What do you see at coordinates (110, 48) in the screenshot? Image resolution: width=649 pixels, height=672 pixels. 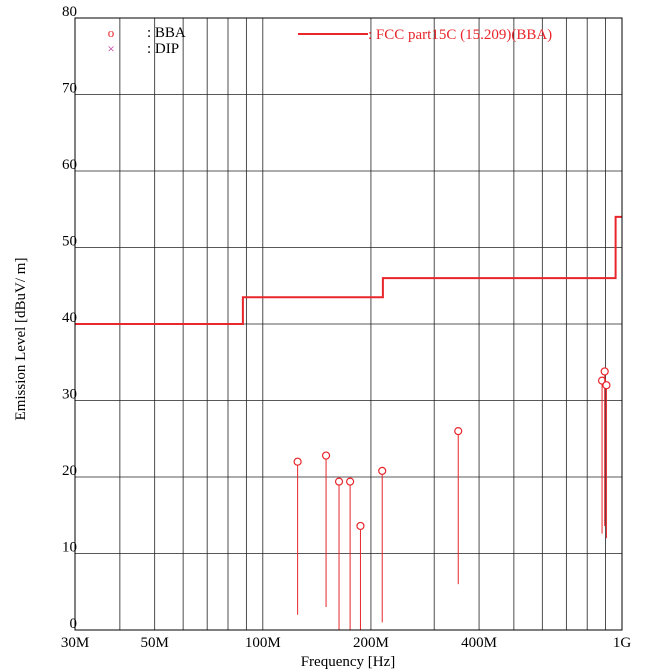 I see `legend-cross-icon: ×` at bounding box center [110, 48].